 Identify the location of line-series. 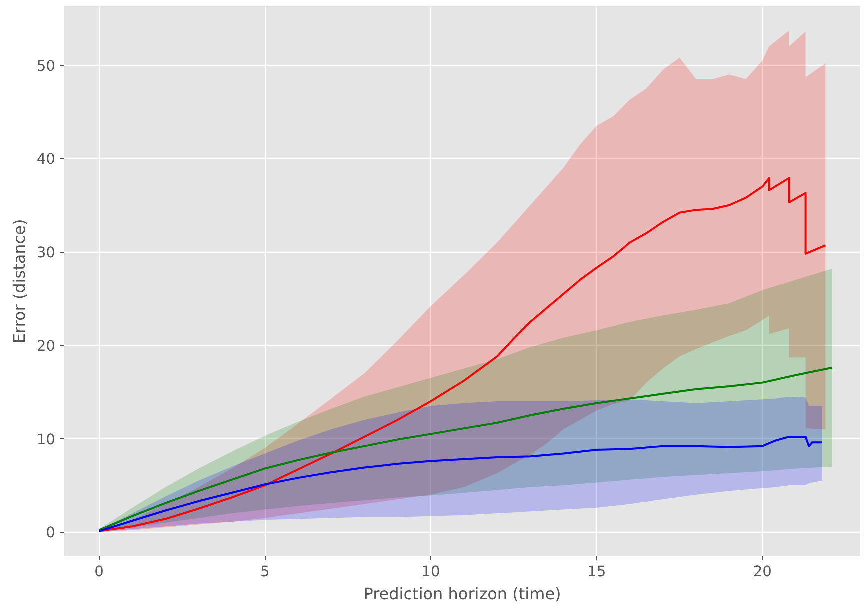
(461, 484).